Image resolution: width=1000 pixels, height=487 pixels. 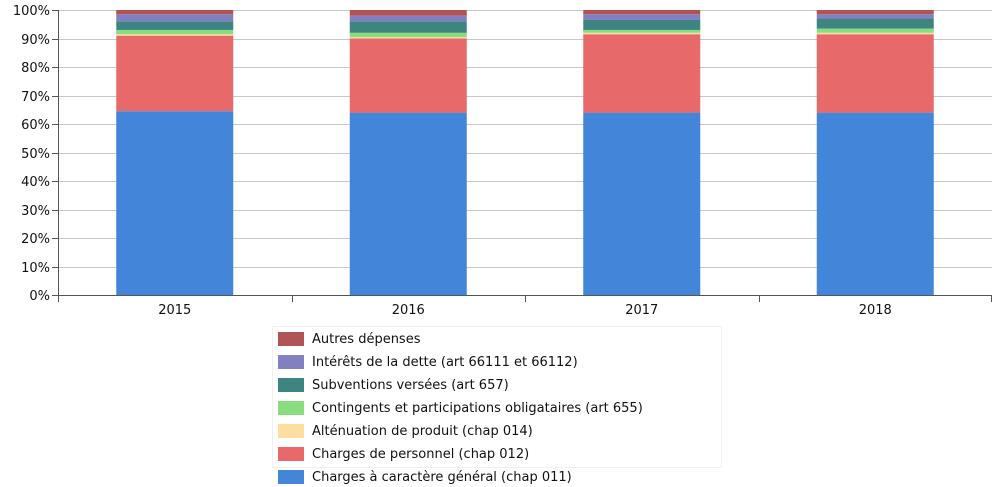 What do you see at coordinates (35, 125) in the screenshot?
I see `y-tick-label: 60%` at bounding box center [35, 125].